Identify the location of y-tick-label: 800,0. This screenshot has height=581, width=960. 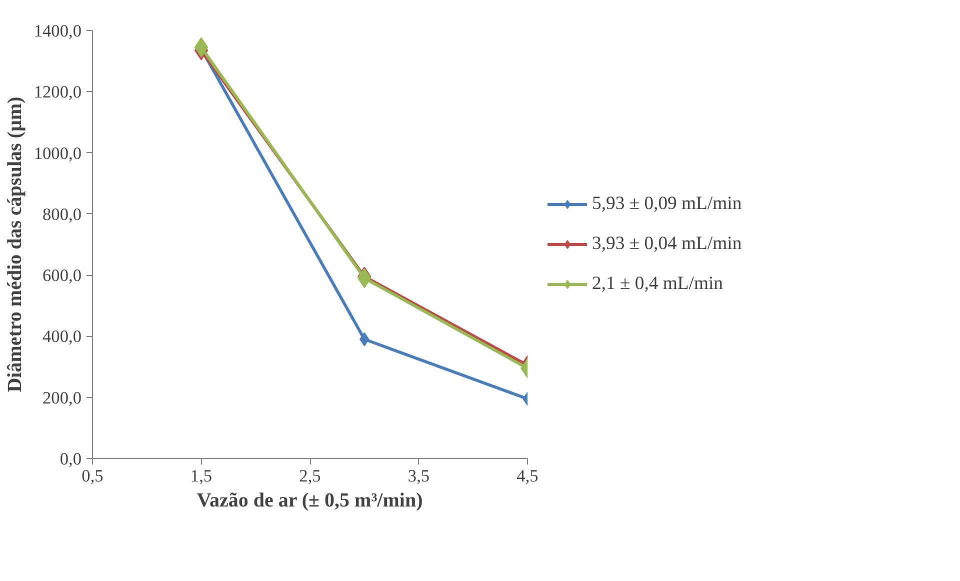
(62, 214).